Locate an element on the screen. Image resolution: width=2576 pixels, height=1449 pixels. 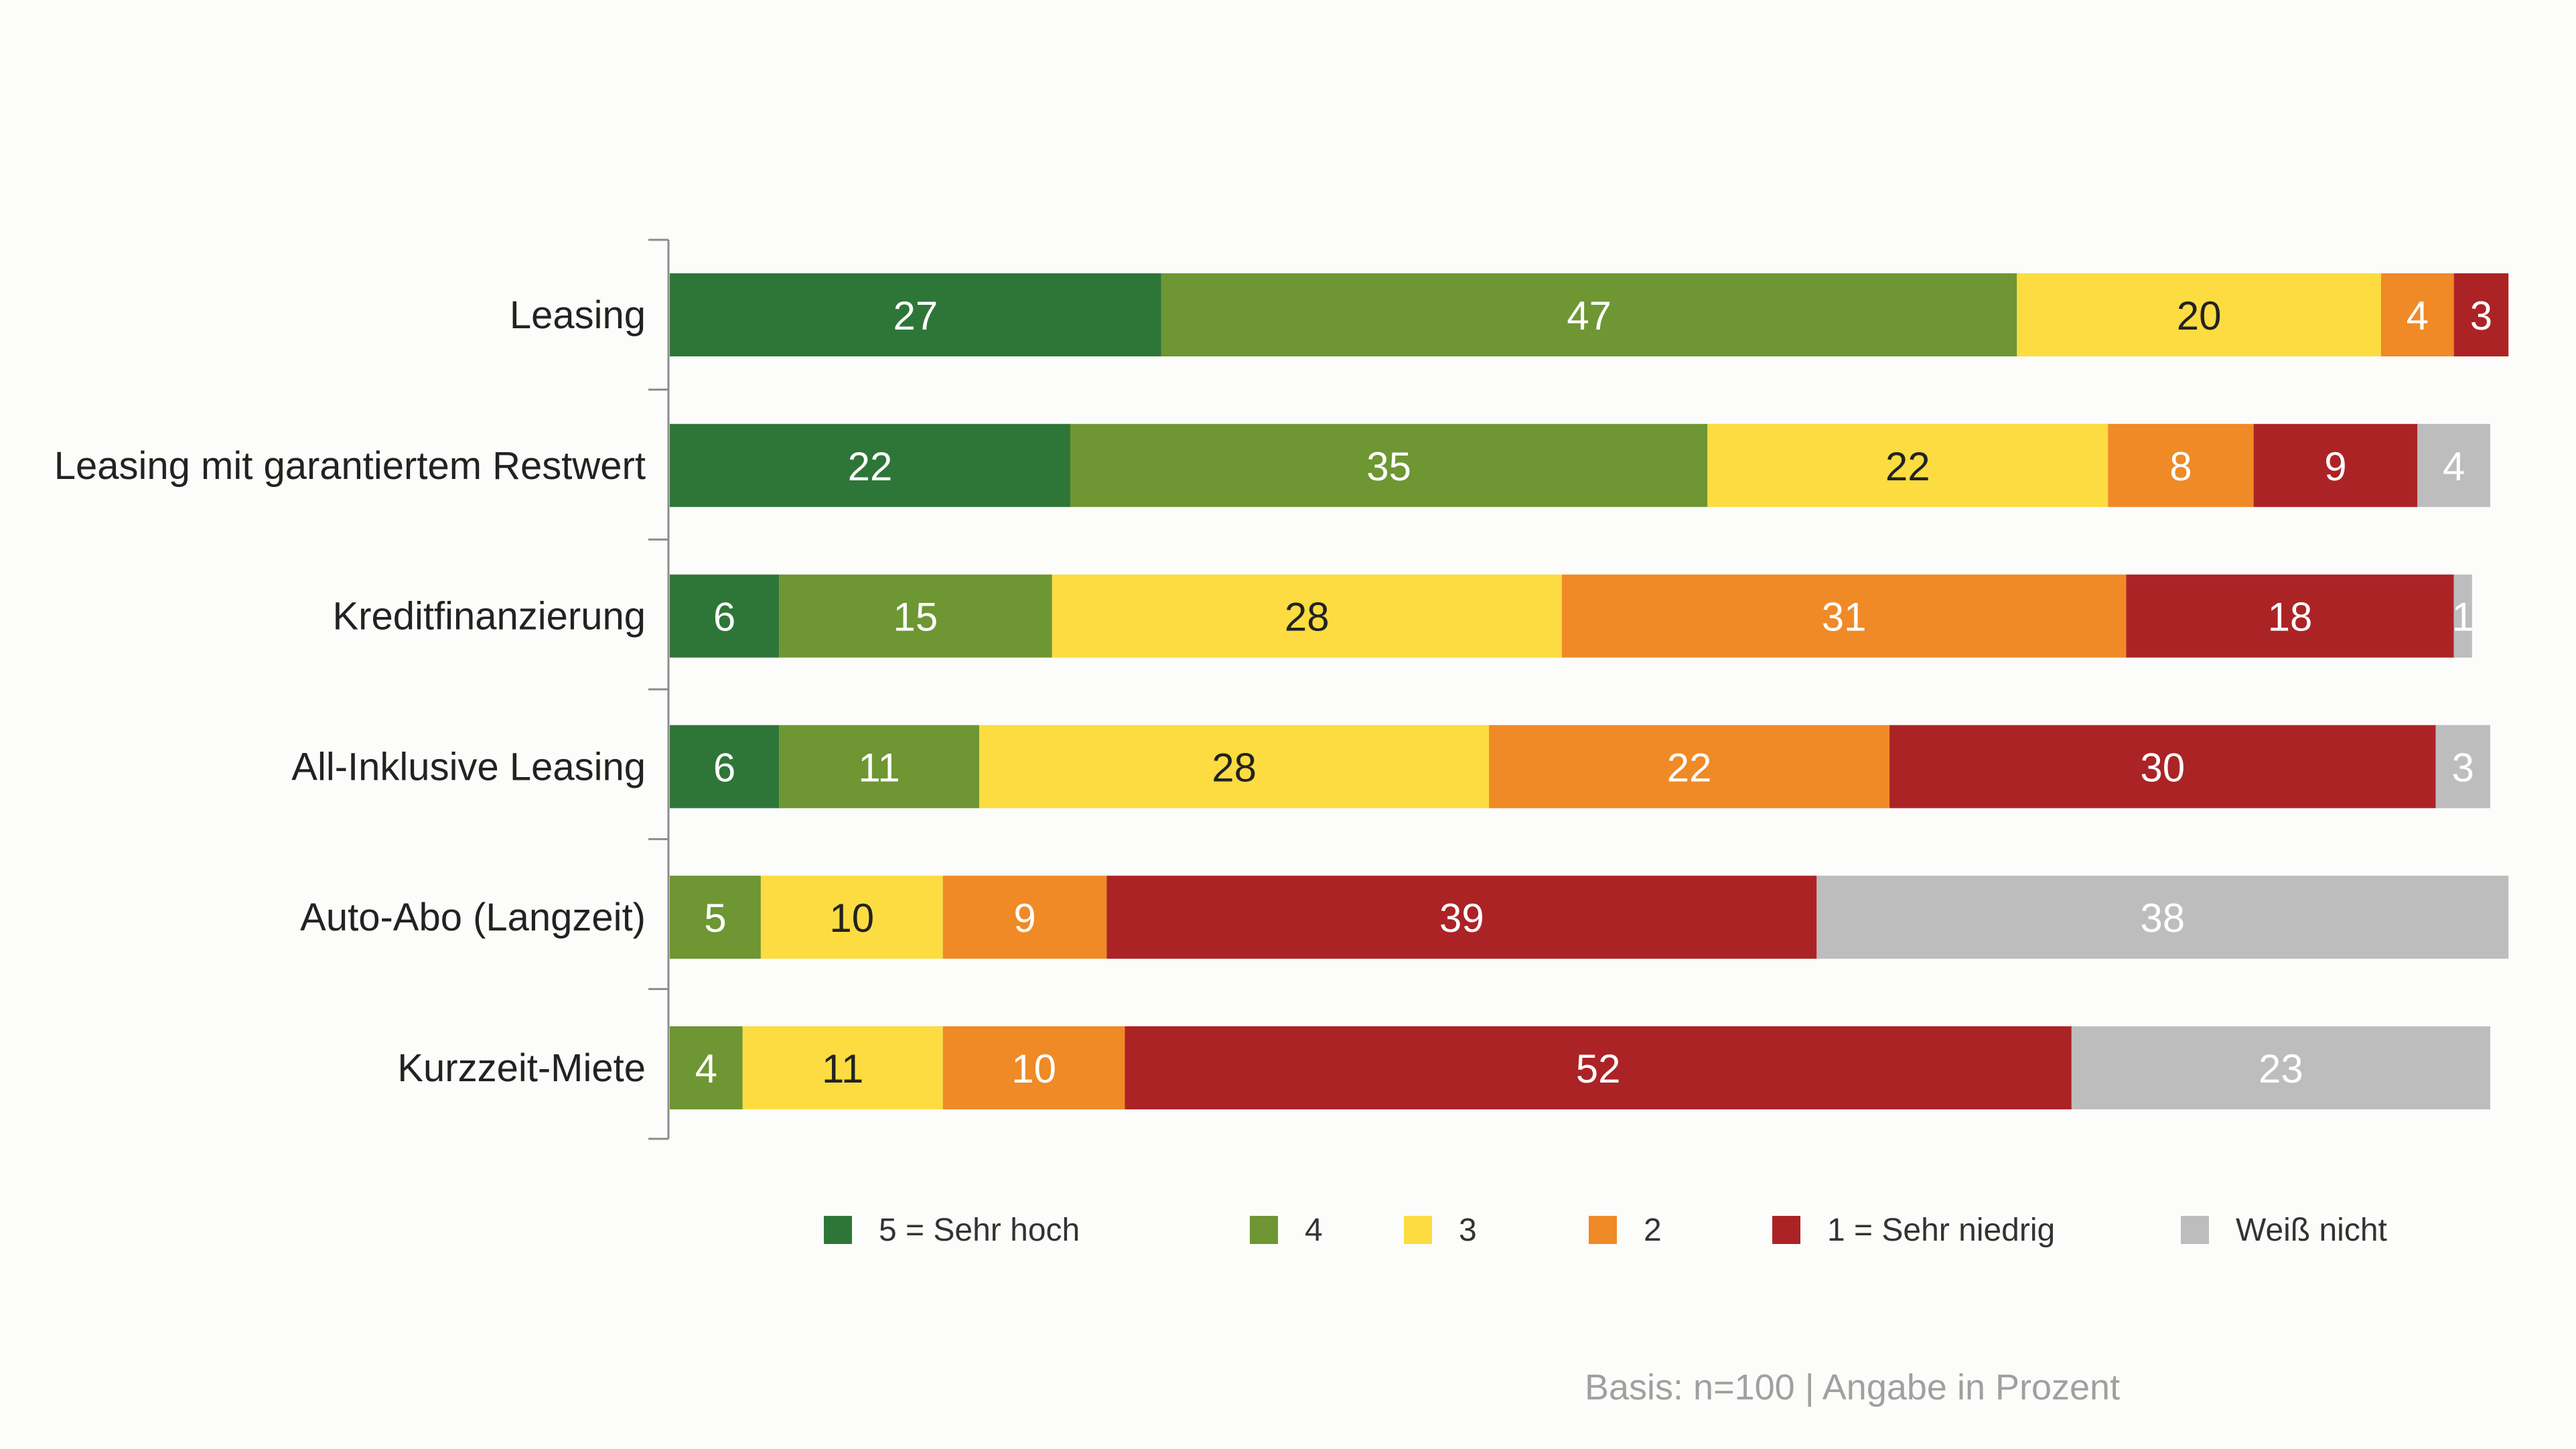
data-label: 38 is located at coordinates (2162, 919).